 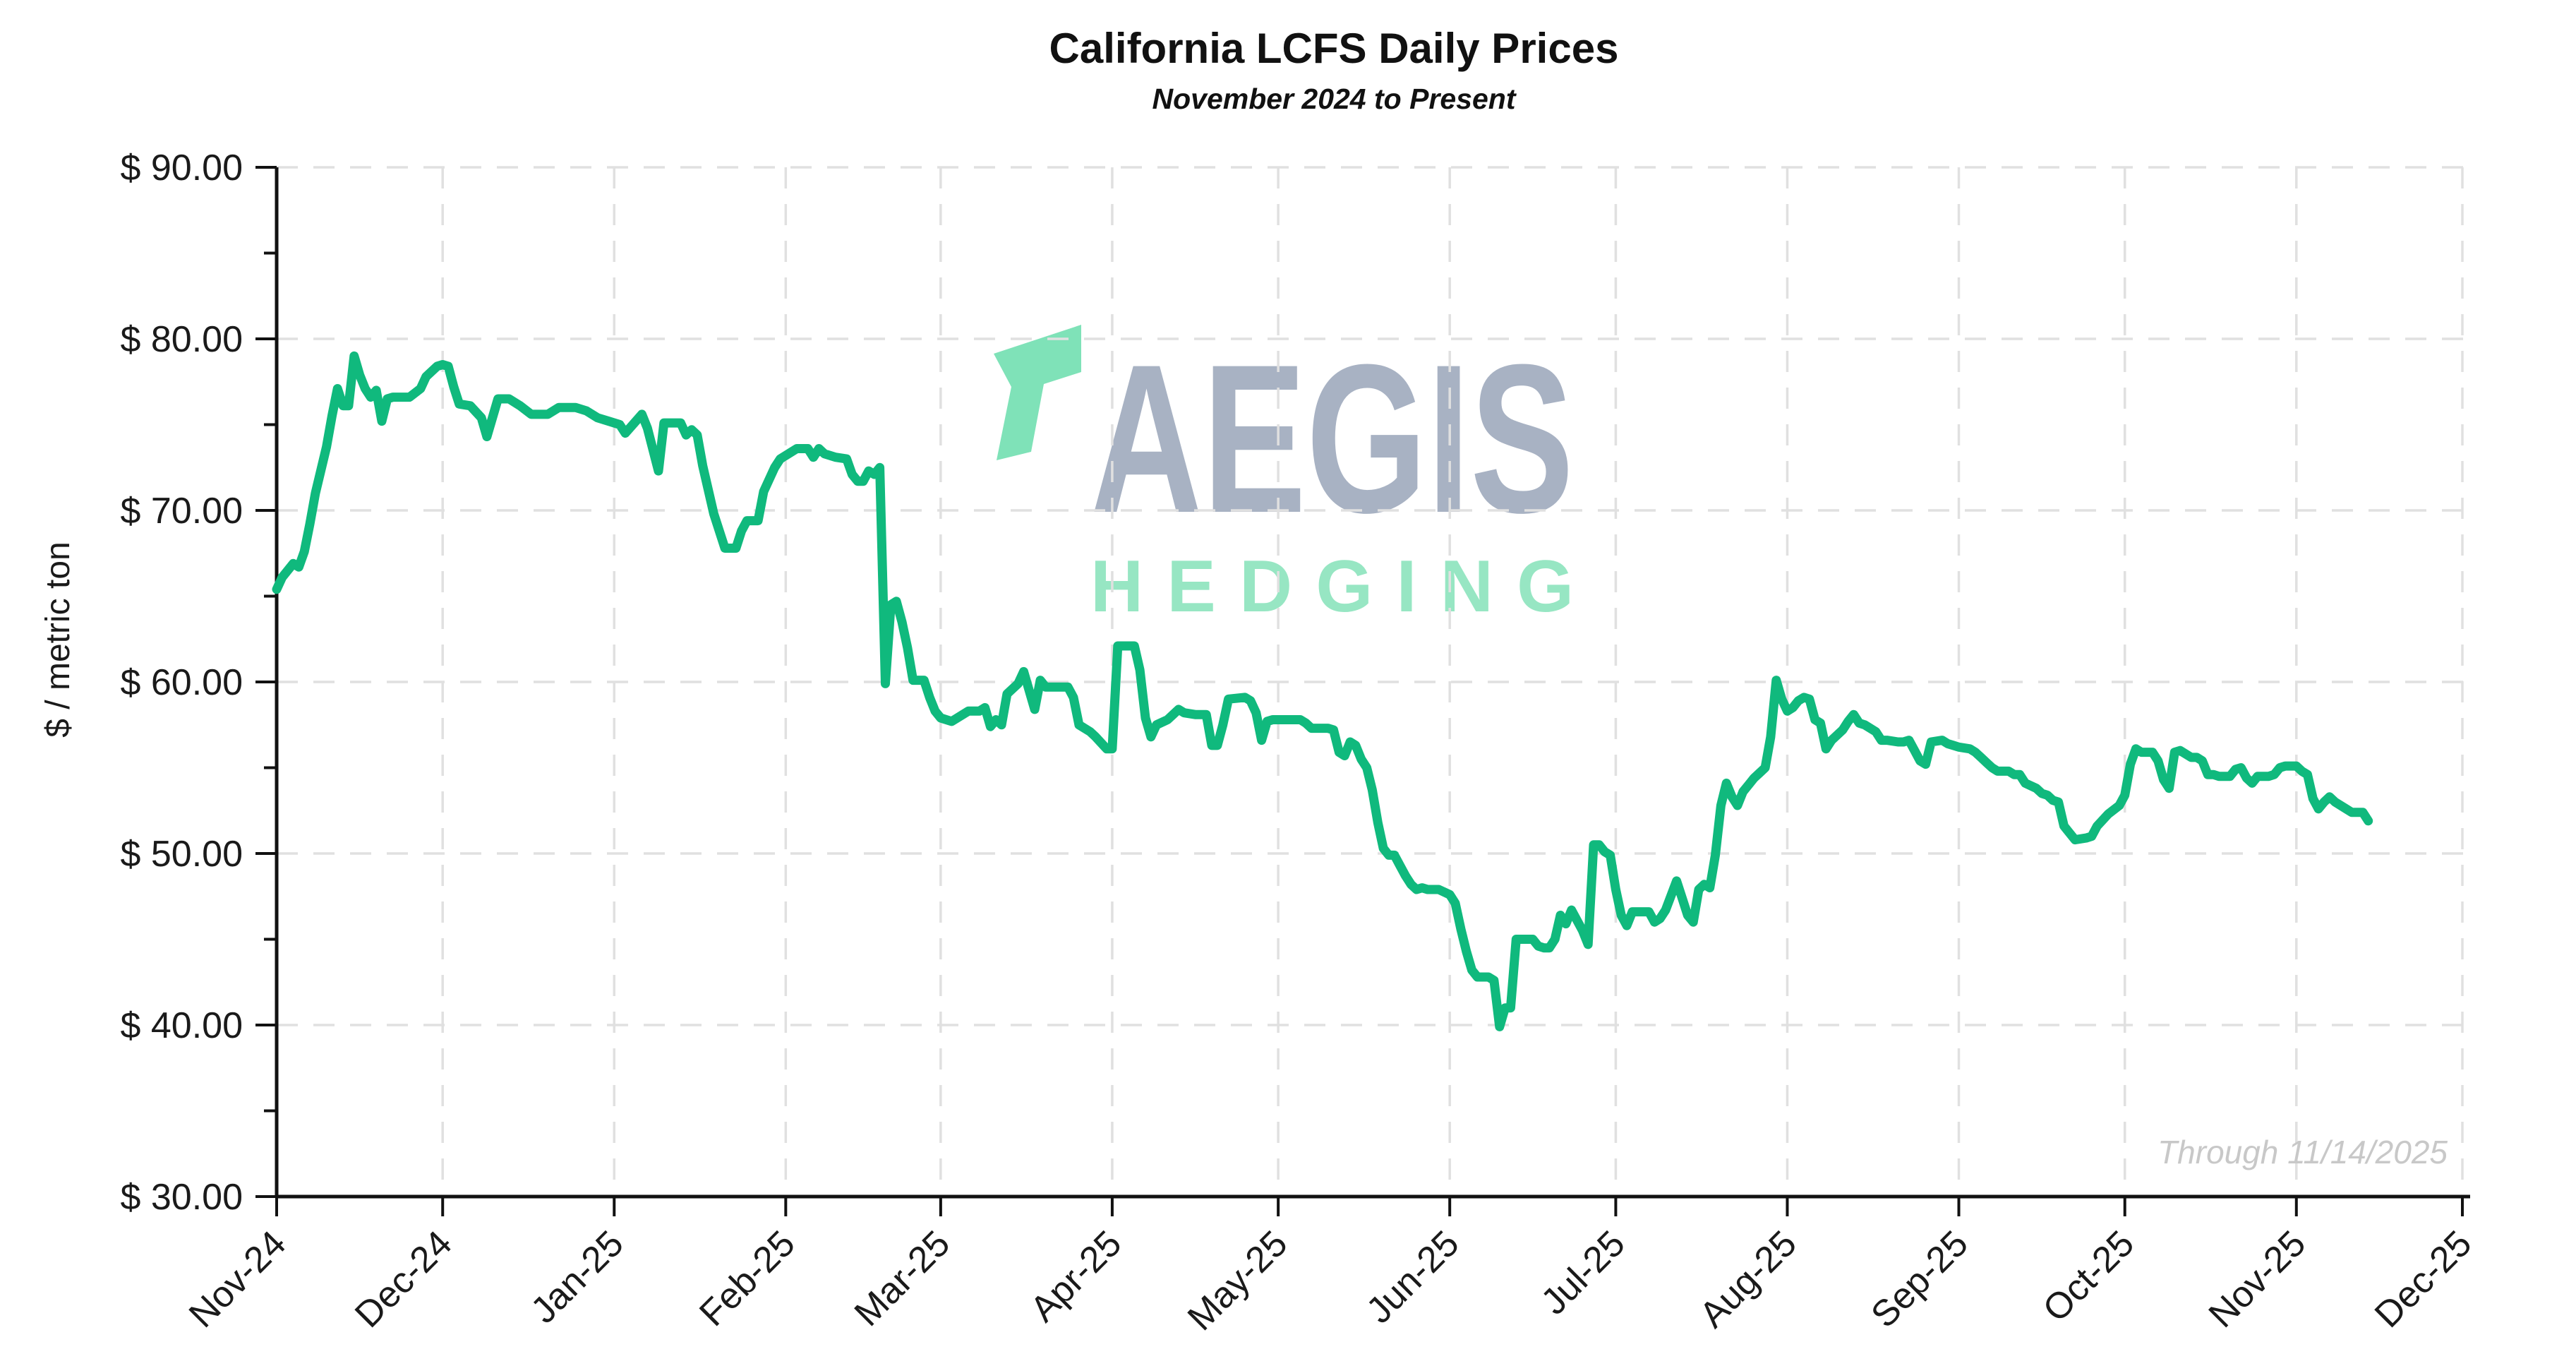 What do you see at coordinates (1413, 1277) in the screenshot?
I see `x-tick-label: Jun-25` at bounding box center [1413, 1277].